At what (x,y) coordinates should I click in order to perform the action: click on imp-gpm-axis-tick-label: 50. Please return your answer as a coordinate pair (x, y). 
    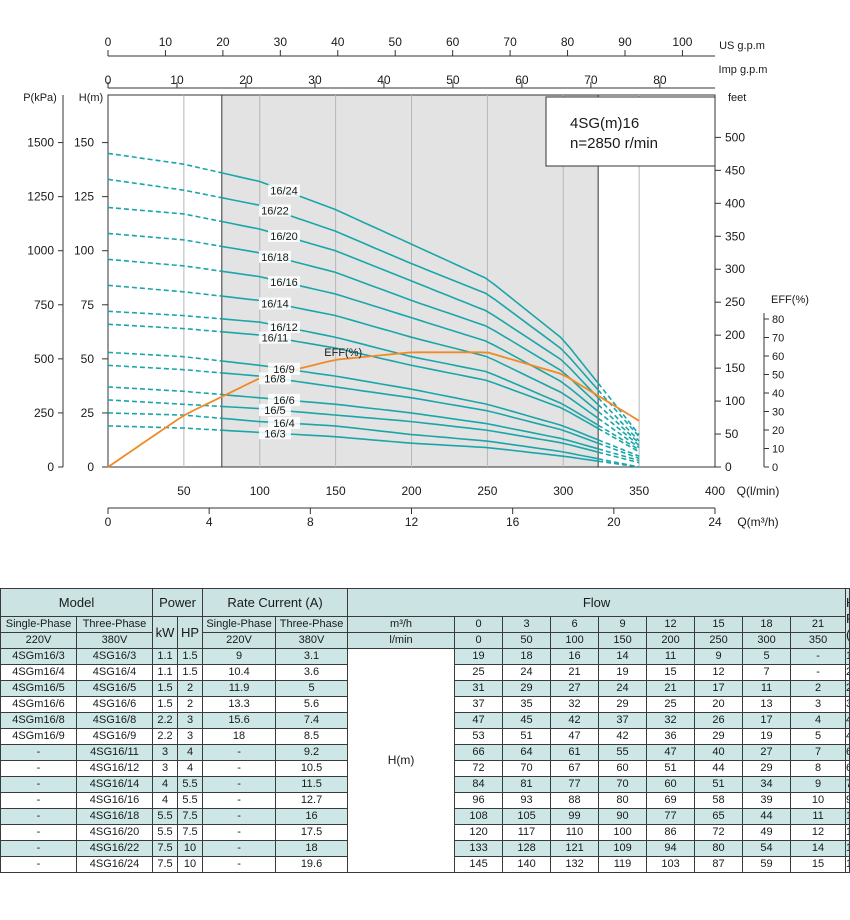
    Looking at the image, I should click on (453, 80).